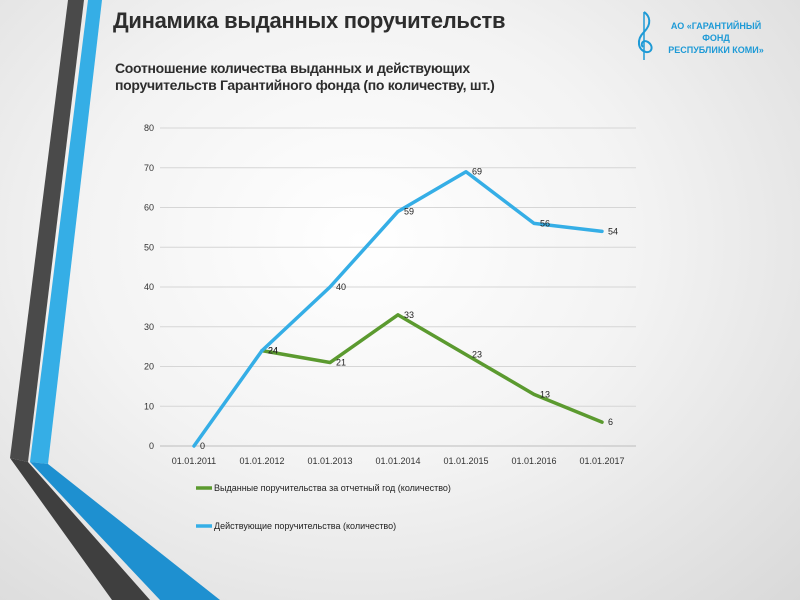  I want to click on y-axis: 0 10 20 30 40 50 60 70 80, so click(149, 287).